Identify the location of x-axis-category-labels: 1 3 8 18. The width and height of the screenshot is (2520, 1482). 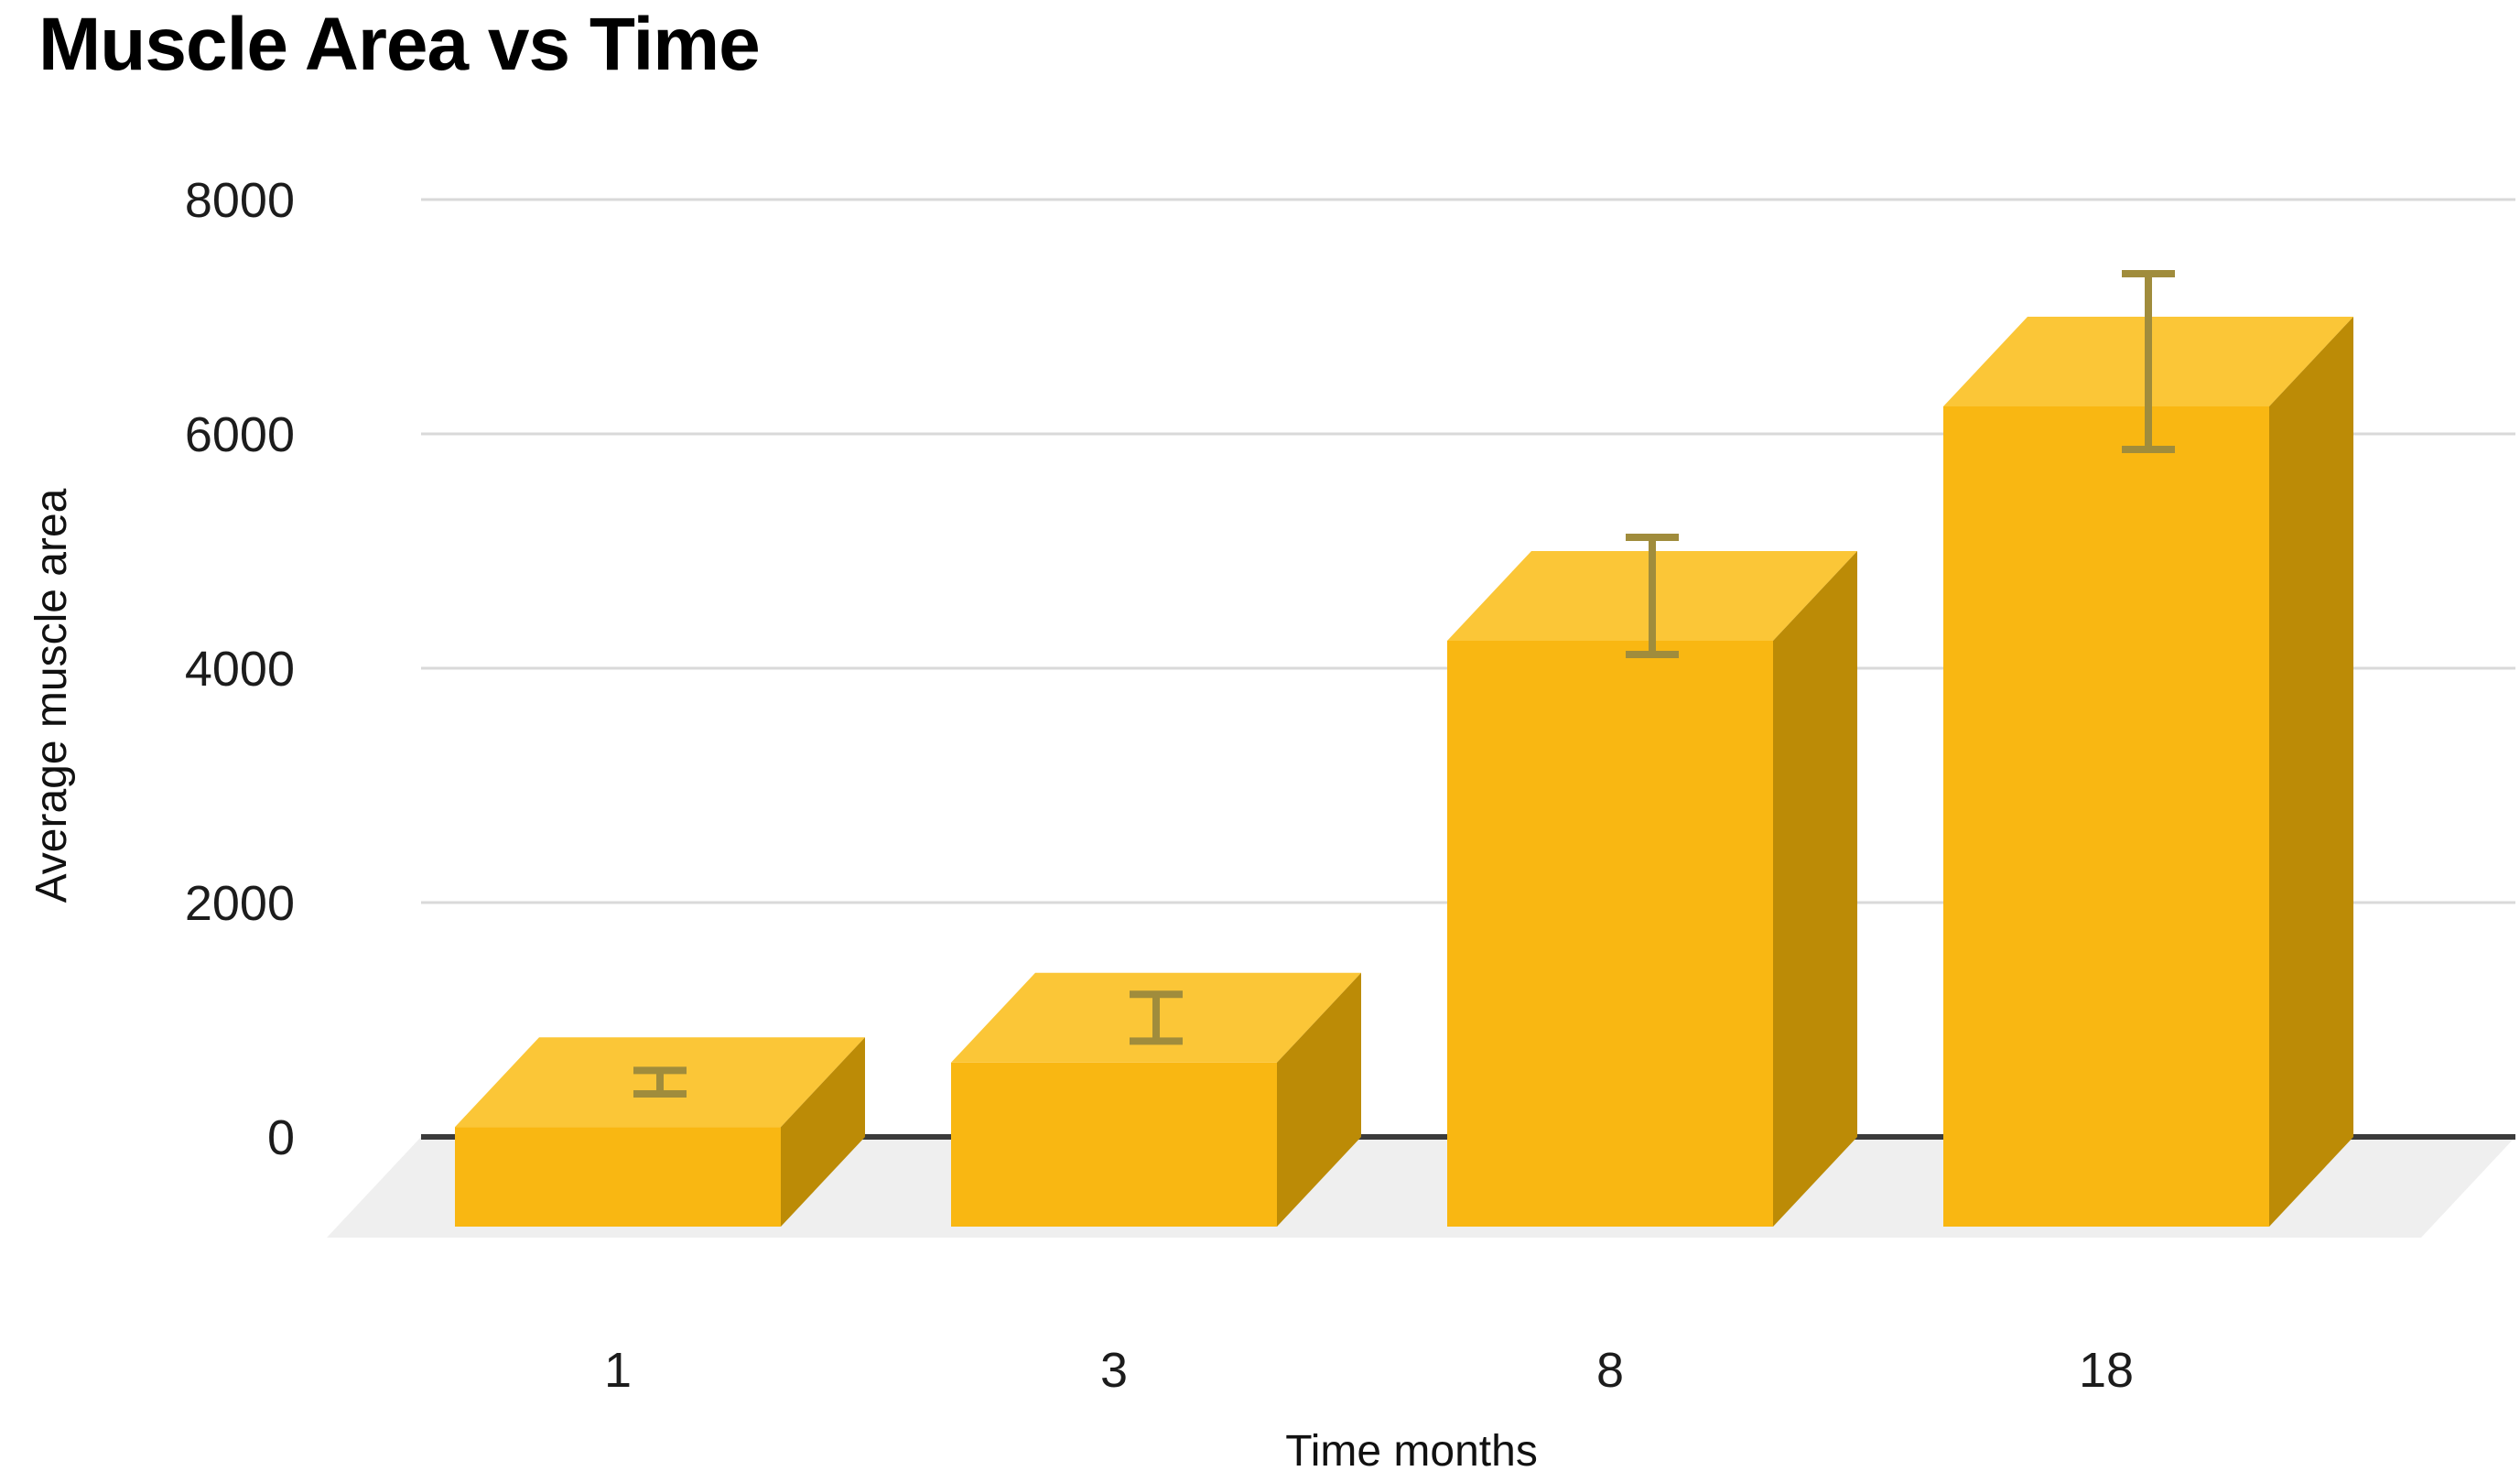
(1369, 1370).